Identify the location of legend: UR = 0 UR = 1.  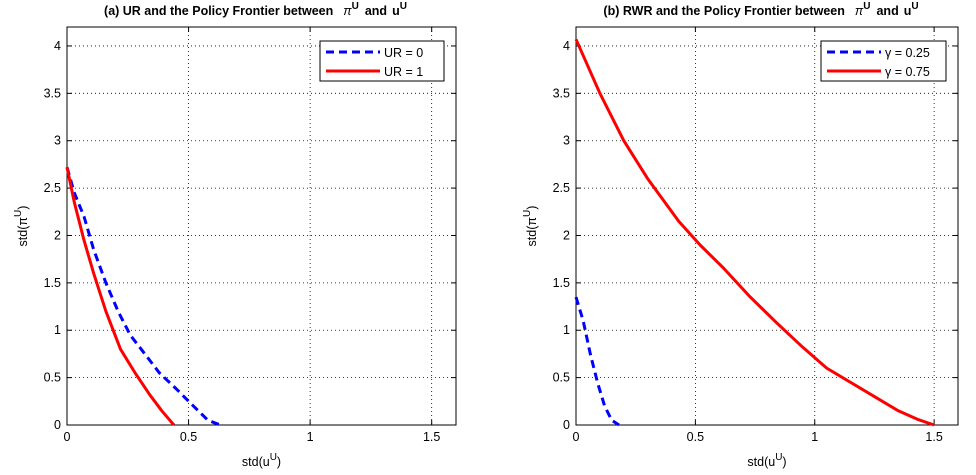
(382, 61).